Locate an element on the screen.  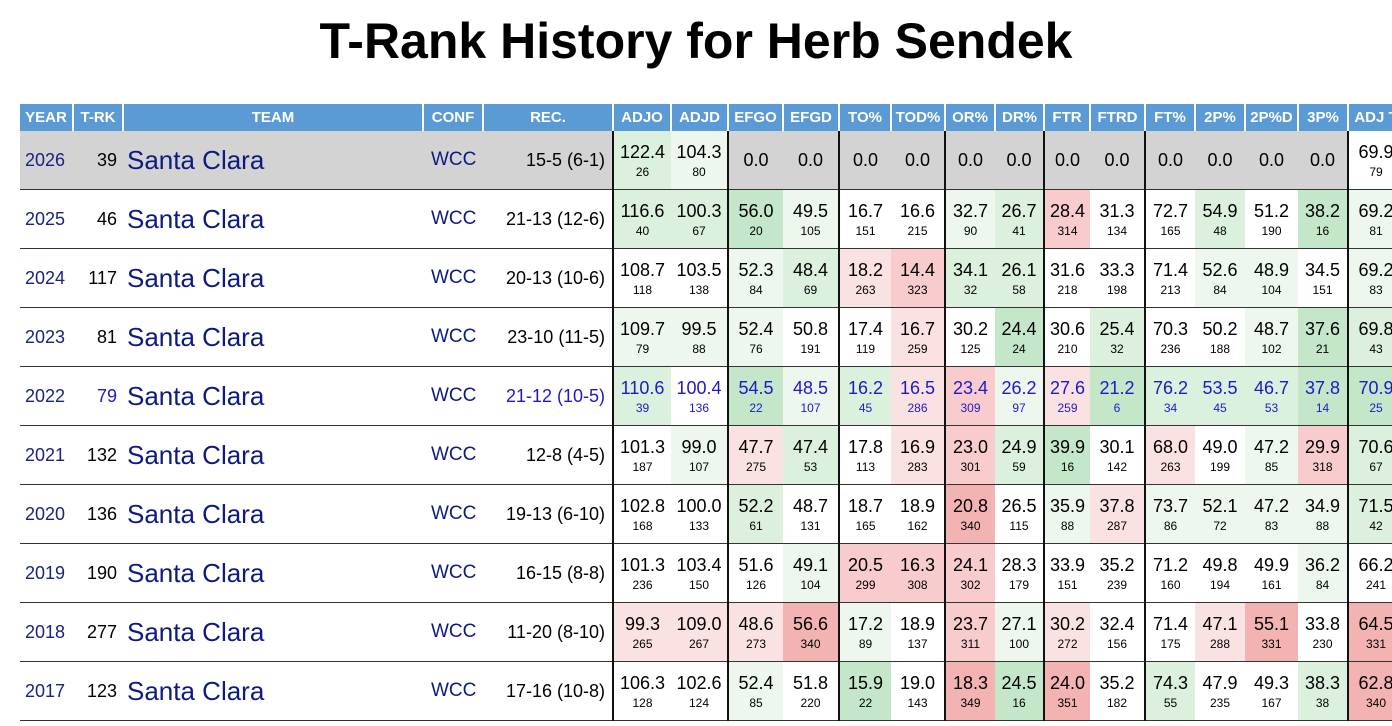
col-header-2p-pct: 2P% is located at coordinates (1219, 117).